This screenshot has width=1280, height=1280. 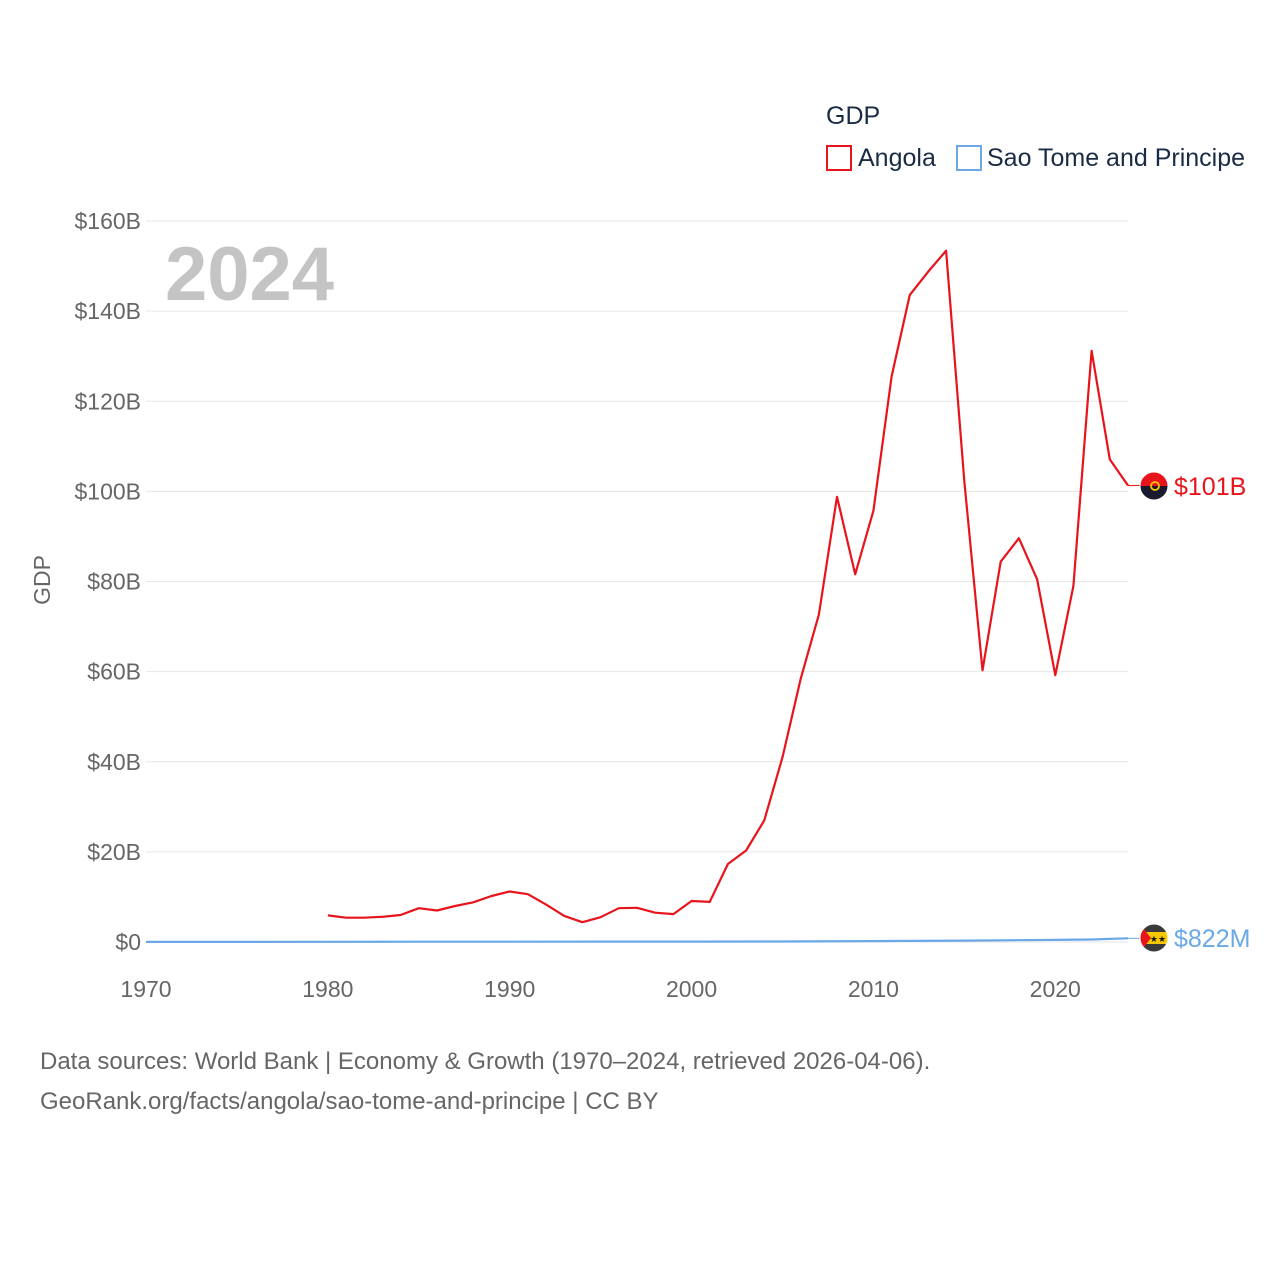 I want to click on x-tick-label: 2000, so click(x=691, y=989).